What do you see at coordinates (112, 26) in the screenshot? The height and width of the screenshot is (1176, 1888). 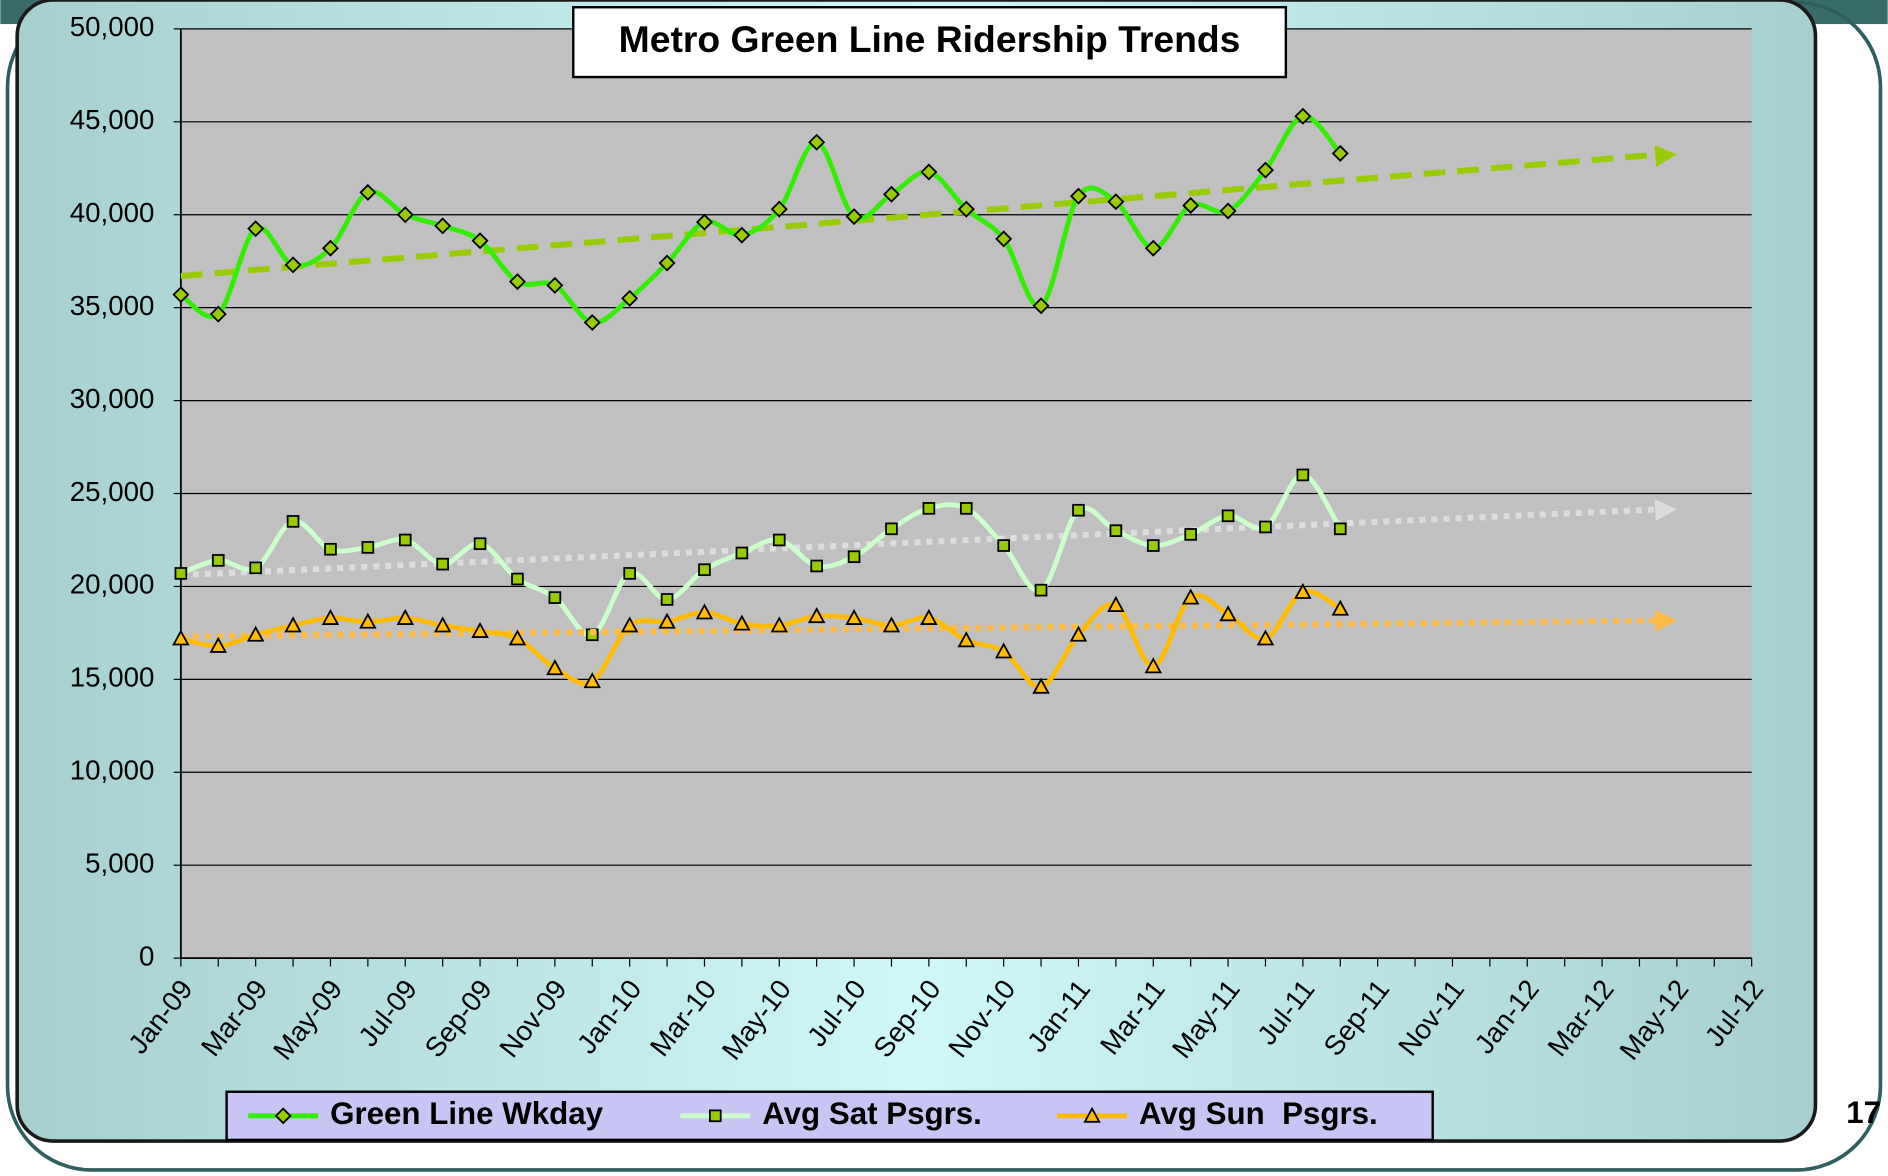 I see `y-tick-label: 50,000` at bounding box center [112, 26].